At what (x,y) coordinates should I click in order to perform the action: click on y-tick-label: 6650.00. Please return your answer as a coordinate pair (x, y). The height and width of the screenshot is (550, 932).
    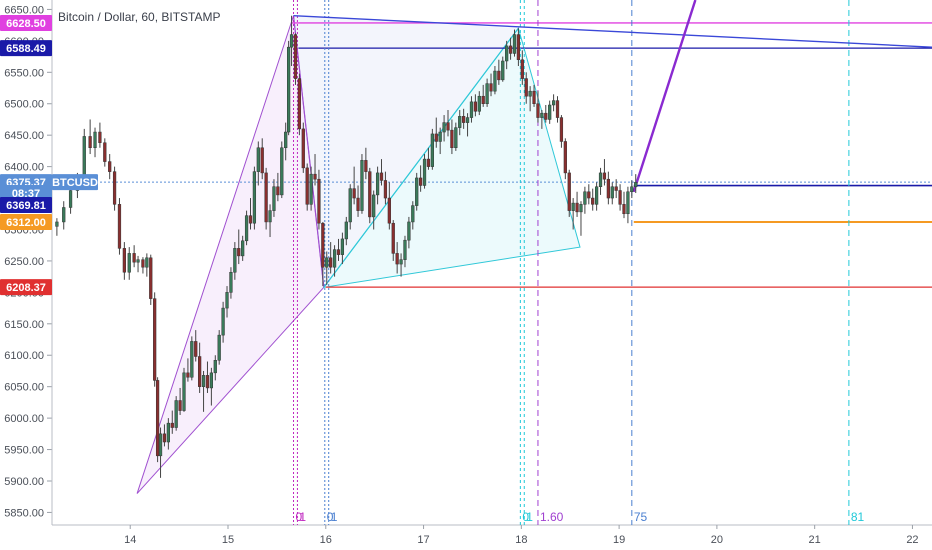
    Looking at the image, I should click on (24, 10).